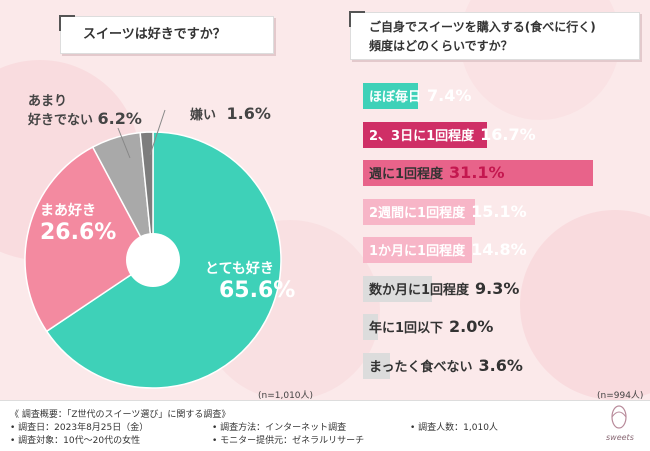  I want to click on bar-category-label: 2、3日に1回程度, so click(422, 136).